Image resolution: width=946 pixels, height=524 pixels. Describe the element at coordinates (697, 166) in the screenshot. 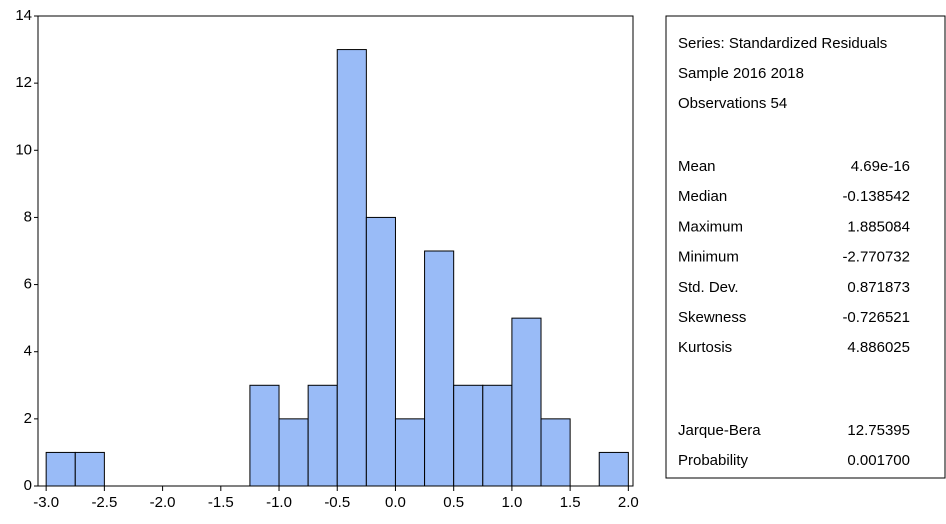

I see `stat-label: Mean` at that location.